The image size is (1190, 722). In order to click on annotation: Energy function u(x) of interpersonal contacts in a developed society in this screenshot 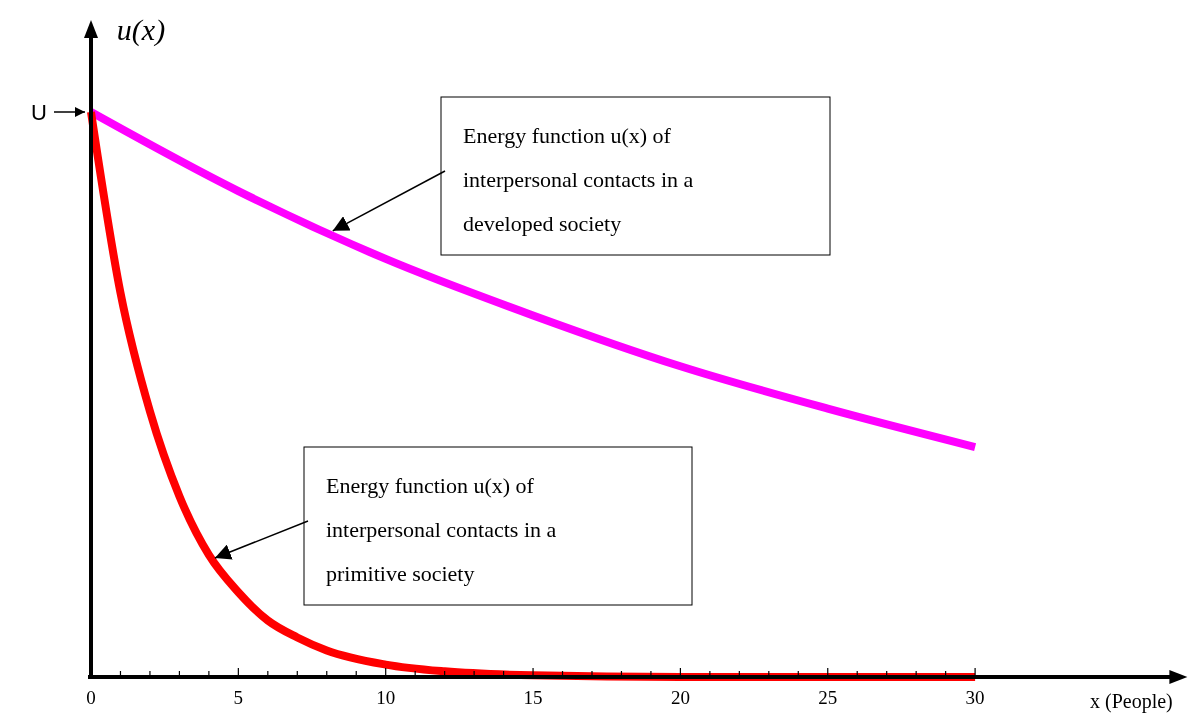, I will do `click(578, 179)`.